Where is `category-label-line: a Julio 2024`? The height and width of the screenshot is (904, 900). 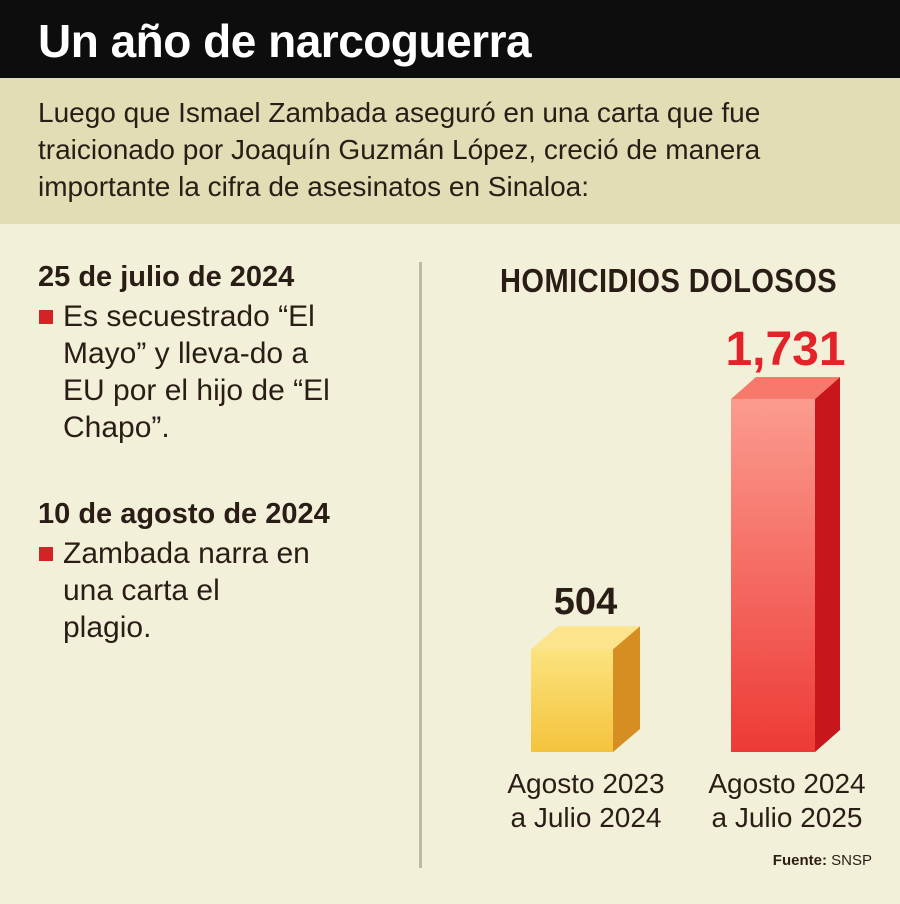 category-label-line: a Julio 2024 is located at coordinates (586, 817).